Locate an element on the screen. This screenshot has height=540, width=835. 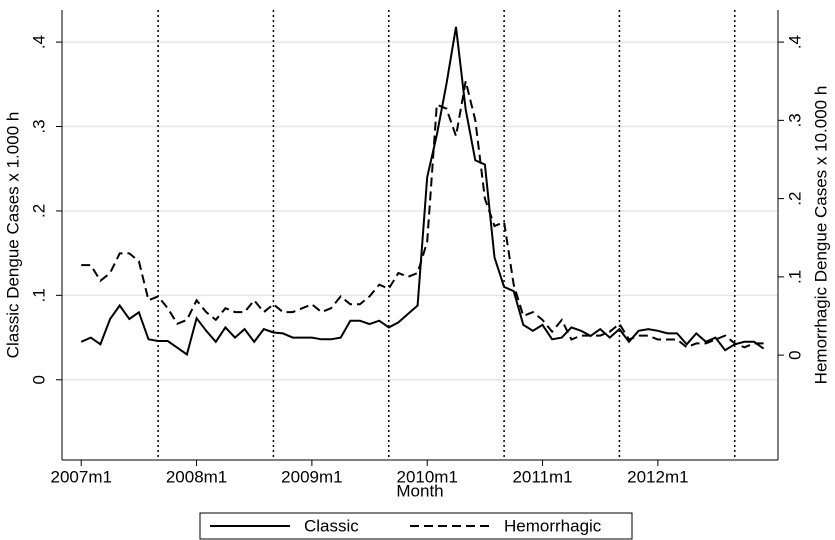
y2-axis-title: Hemorrhagic Dengue Cases x 10.000 h is located at coordinates (820, 235).